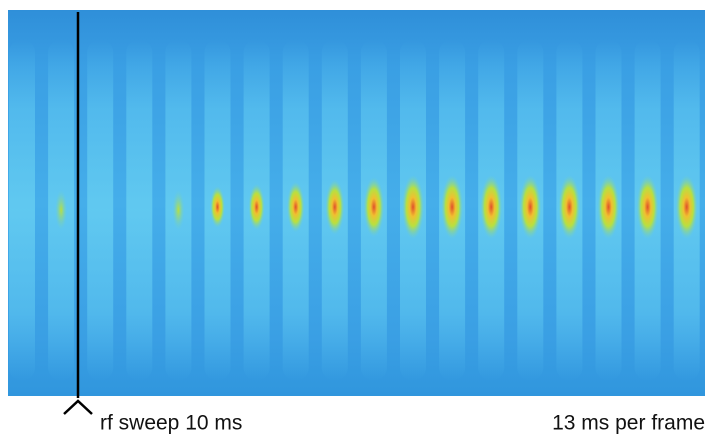 The width and height of the screenshot is (712, 442). What do you see at coordinates (628, 423) in the screenshot?
I see `right-label: 13 ms per frame` at bounding box center [628, 423].